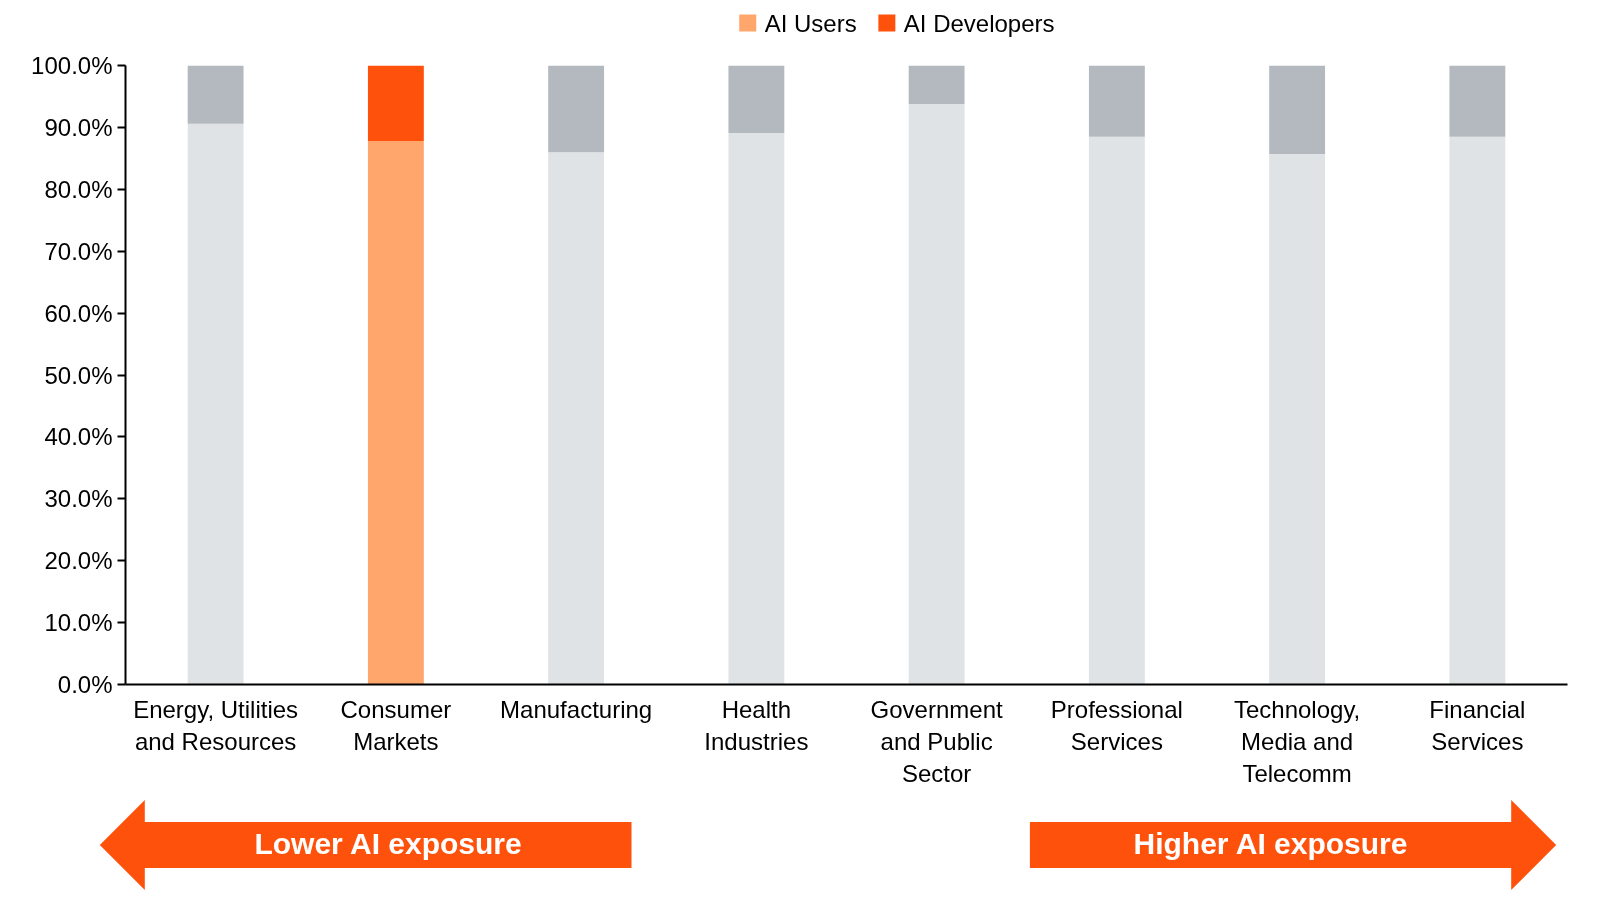  What do you see at coordinates (78, 251) in the screenshot?
I see `y-tick-label: 70.0%` at bounding box center [78, 251].